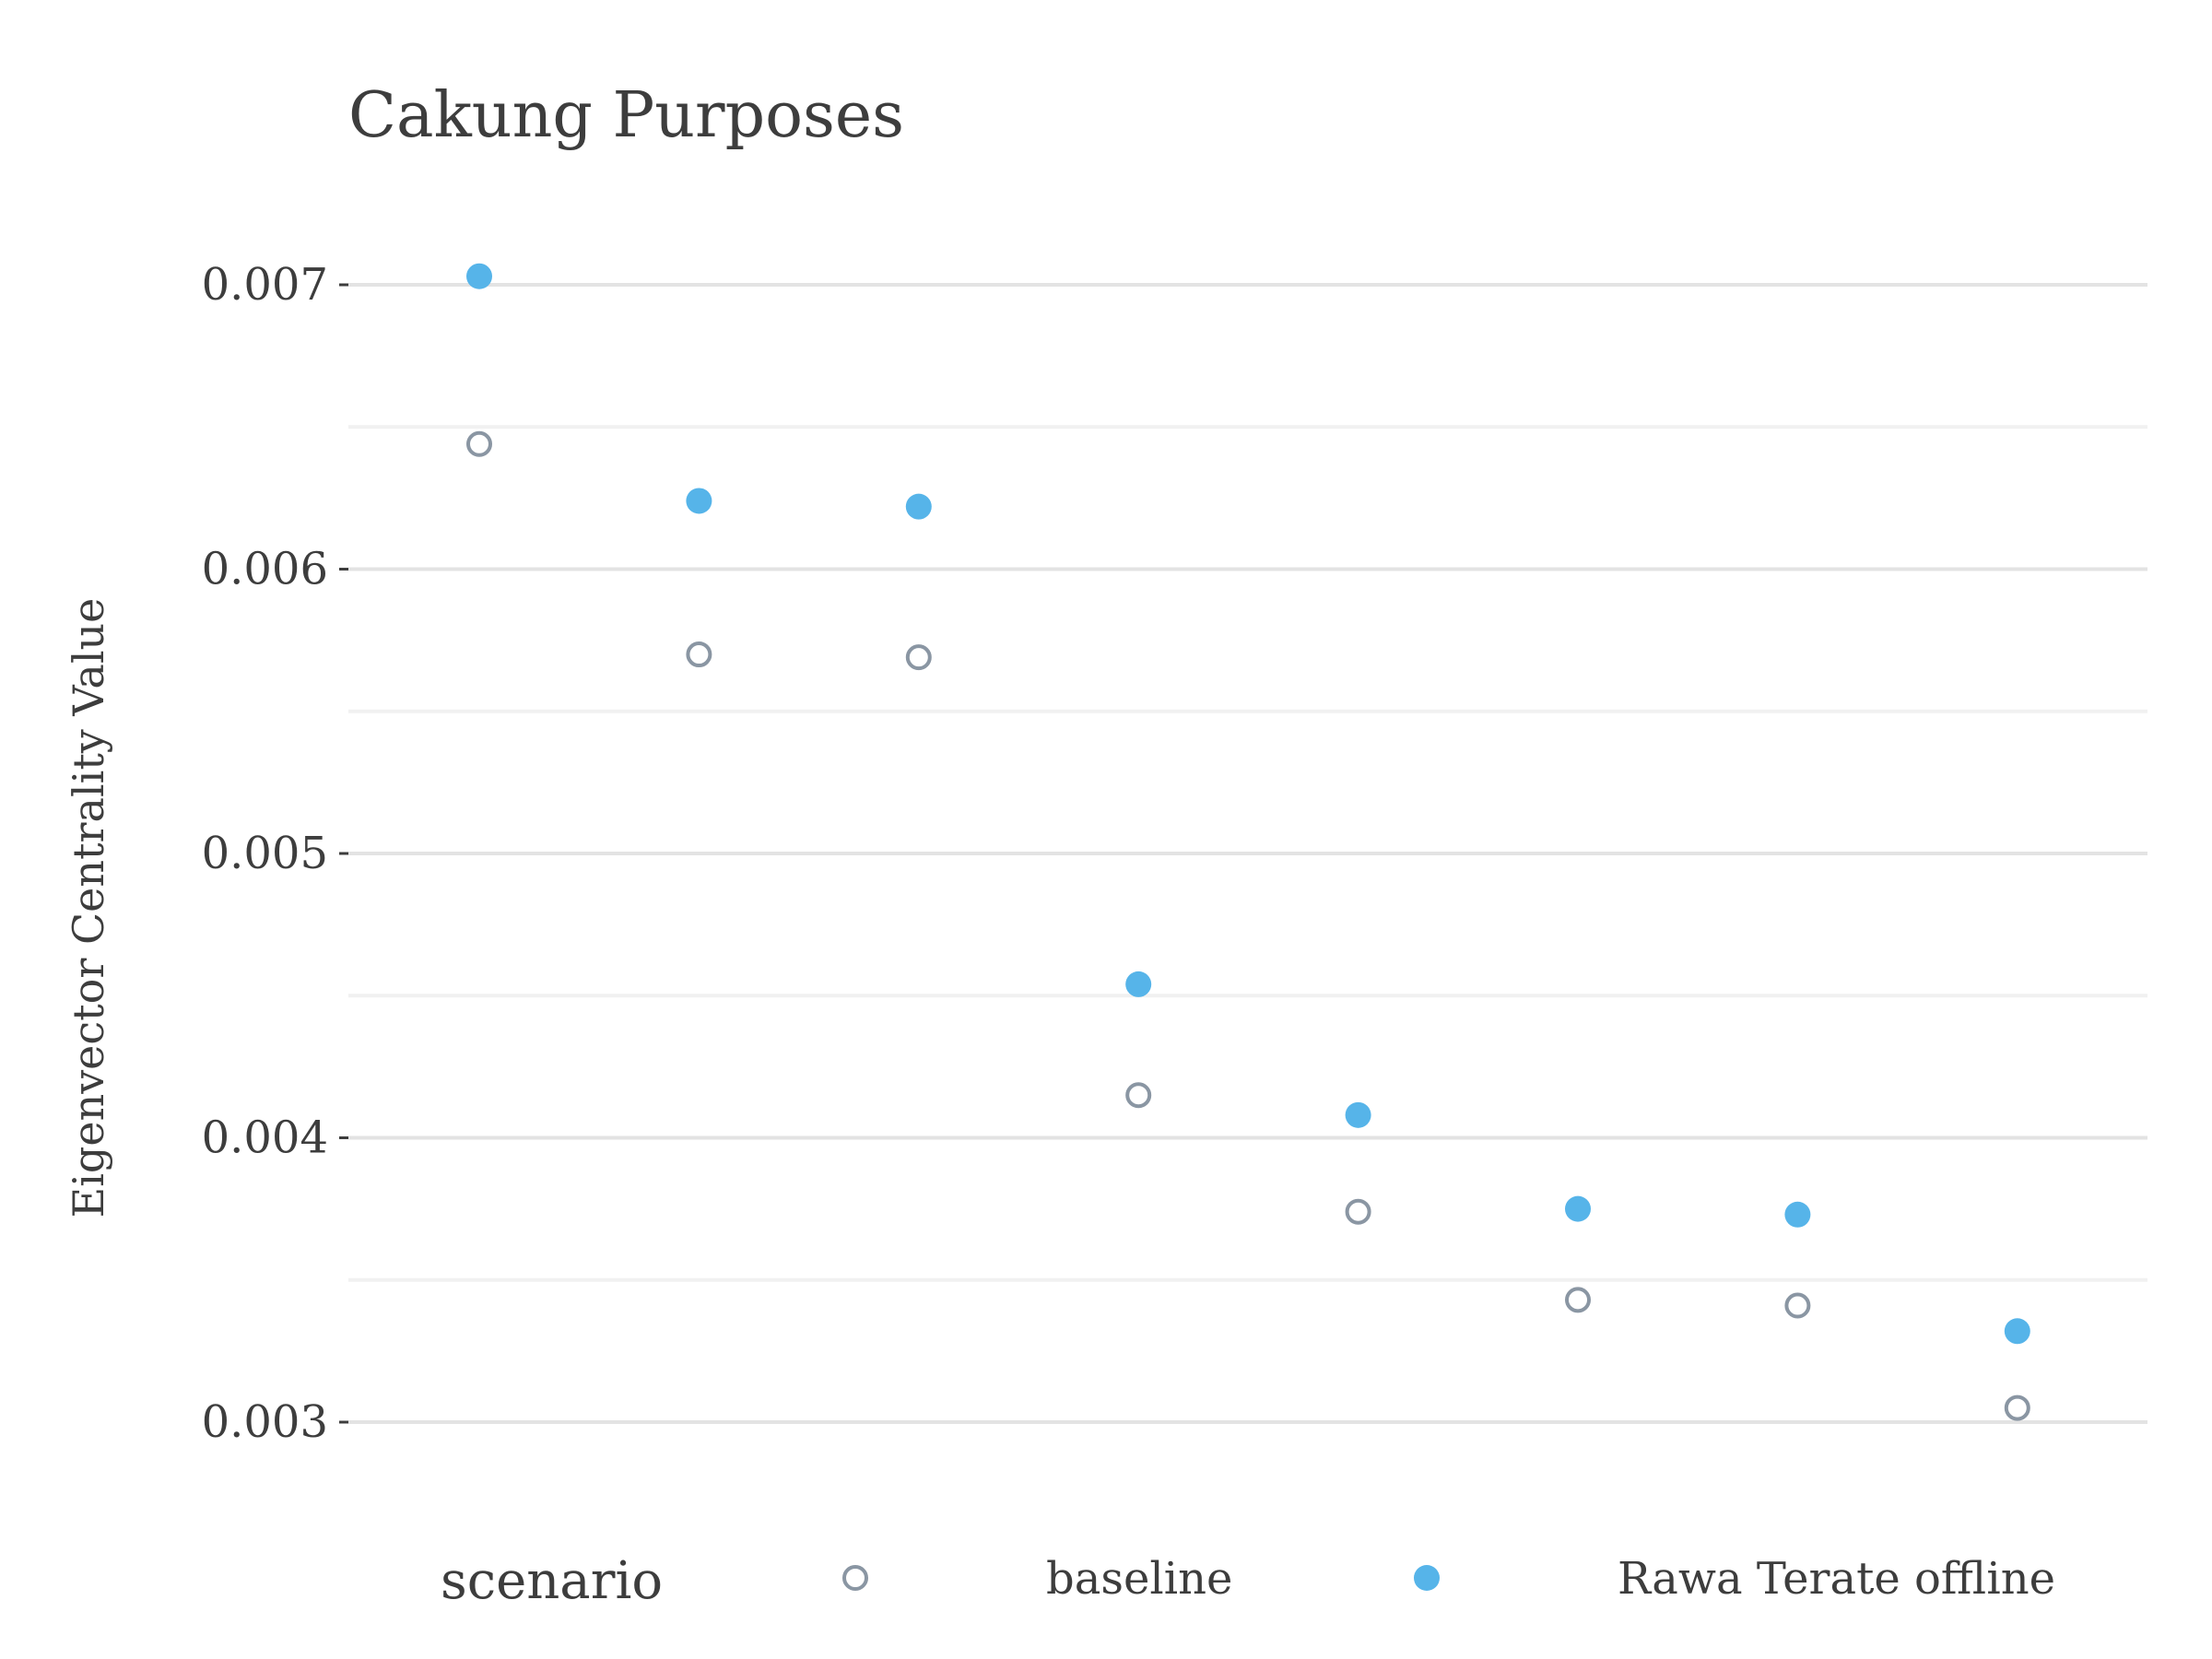 Image resolution: width=2212 pixels, height=1659 pixels. Describe the element at coordinates (1248, 1581) in the screenshot. I see `legend: scenario baseline Rawa Terate offline` at that location.